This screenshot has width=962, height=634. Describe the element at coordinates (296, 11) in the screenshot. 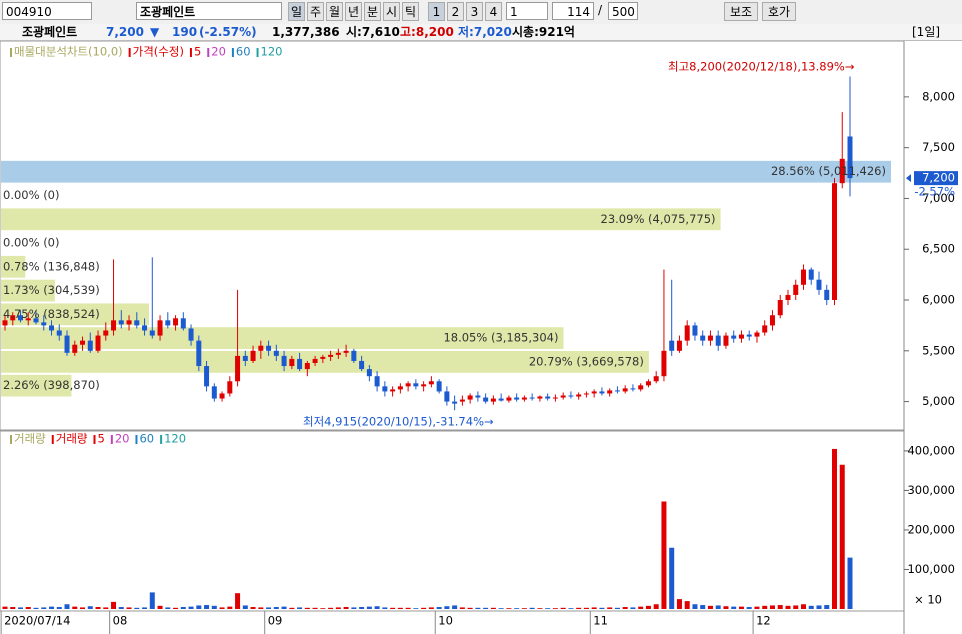

I see `period-button: 일` at that location.